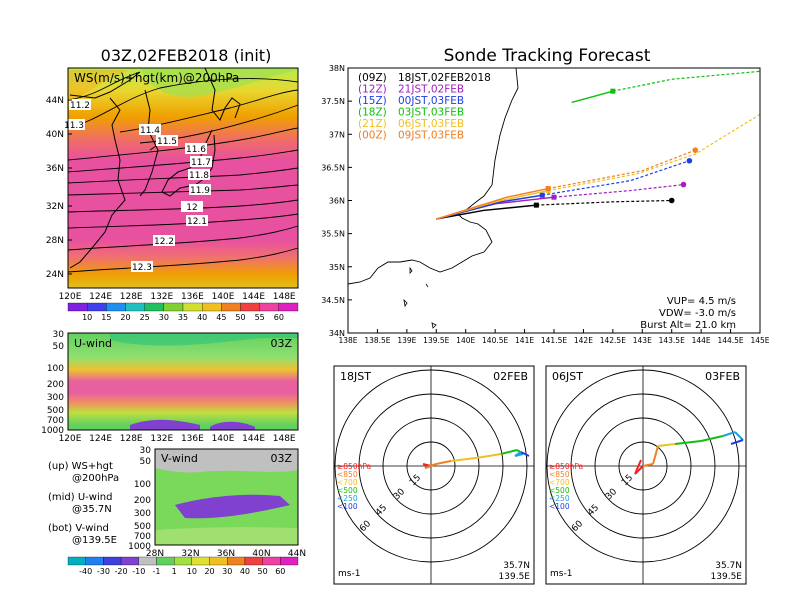 This screenshot has height=612, width=792. Describe the element at coordinates (613, 340) in the screenshot. I see `tracking-xtick-label: 142.5E` at that location.